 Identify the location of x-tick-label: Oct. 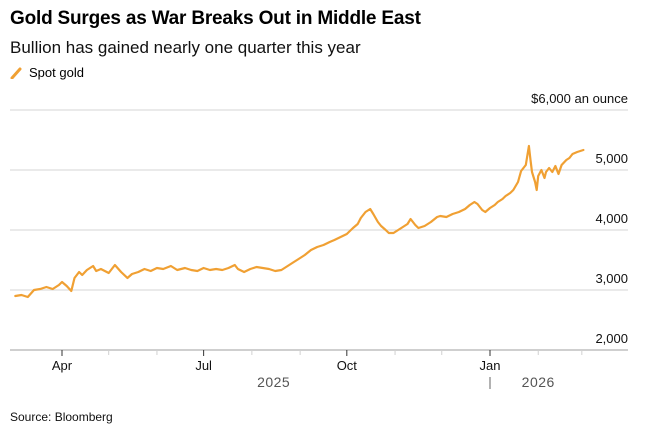
(347, 365).